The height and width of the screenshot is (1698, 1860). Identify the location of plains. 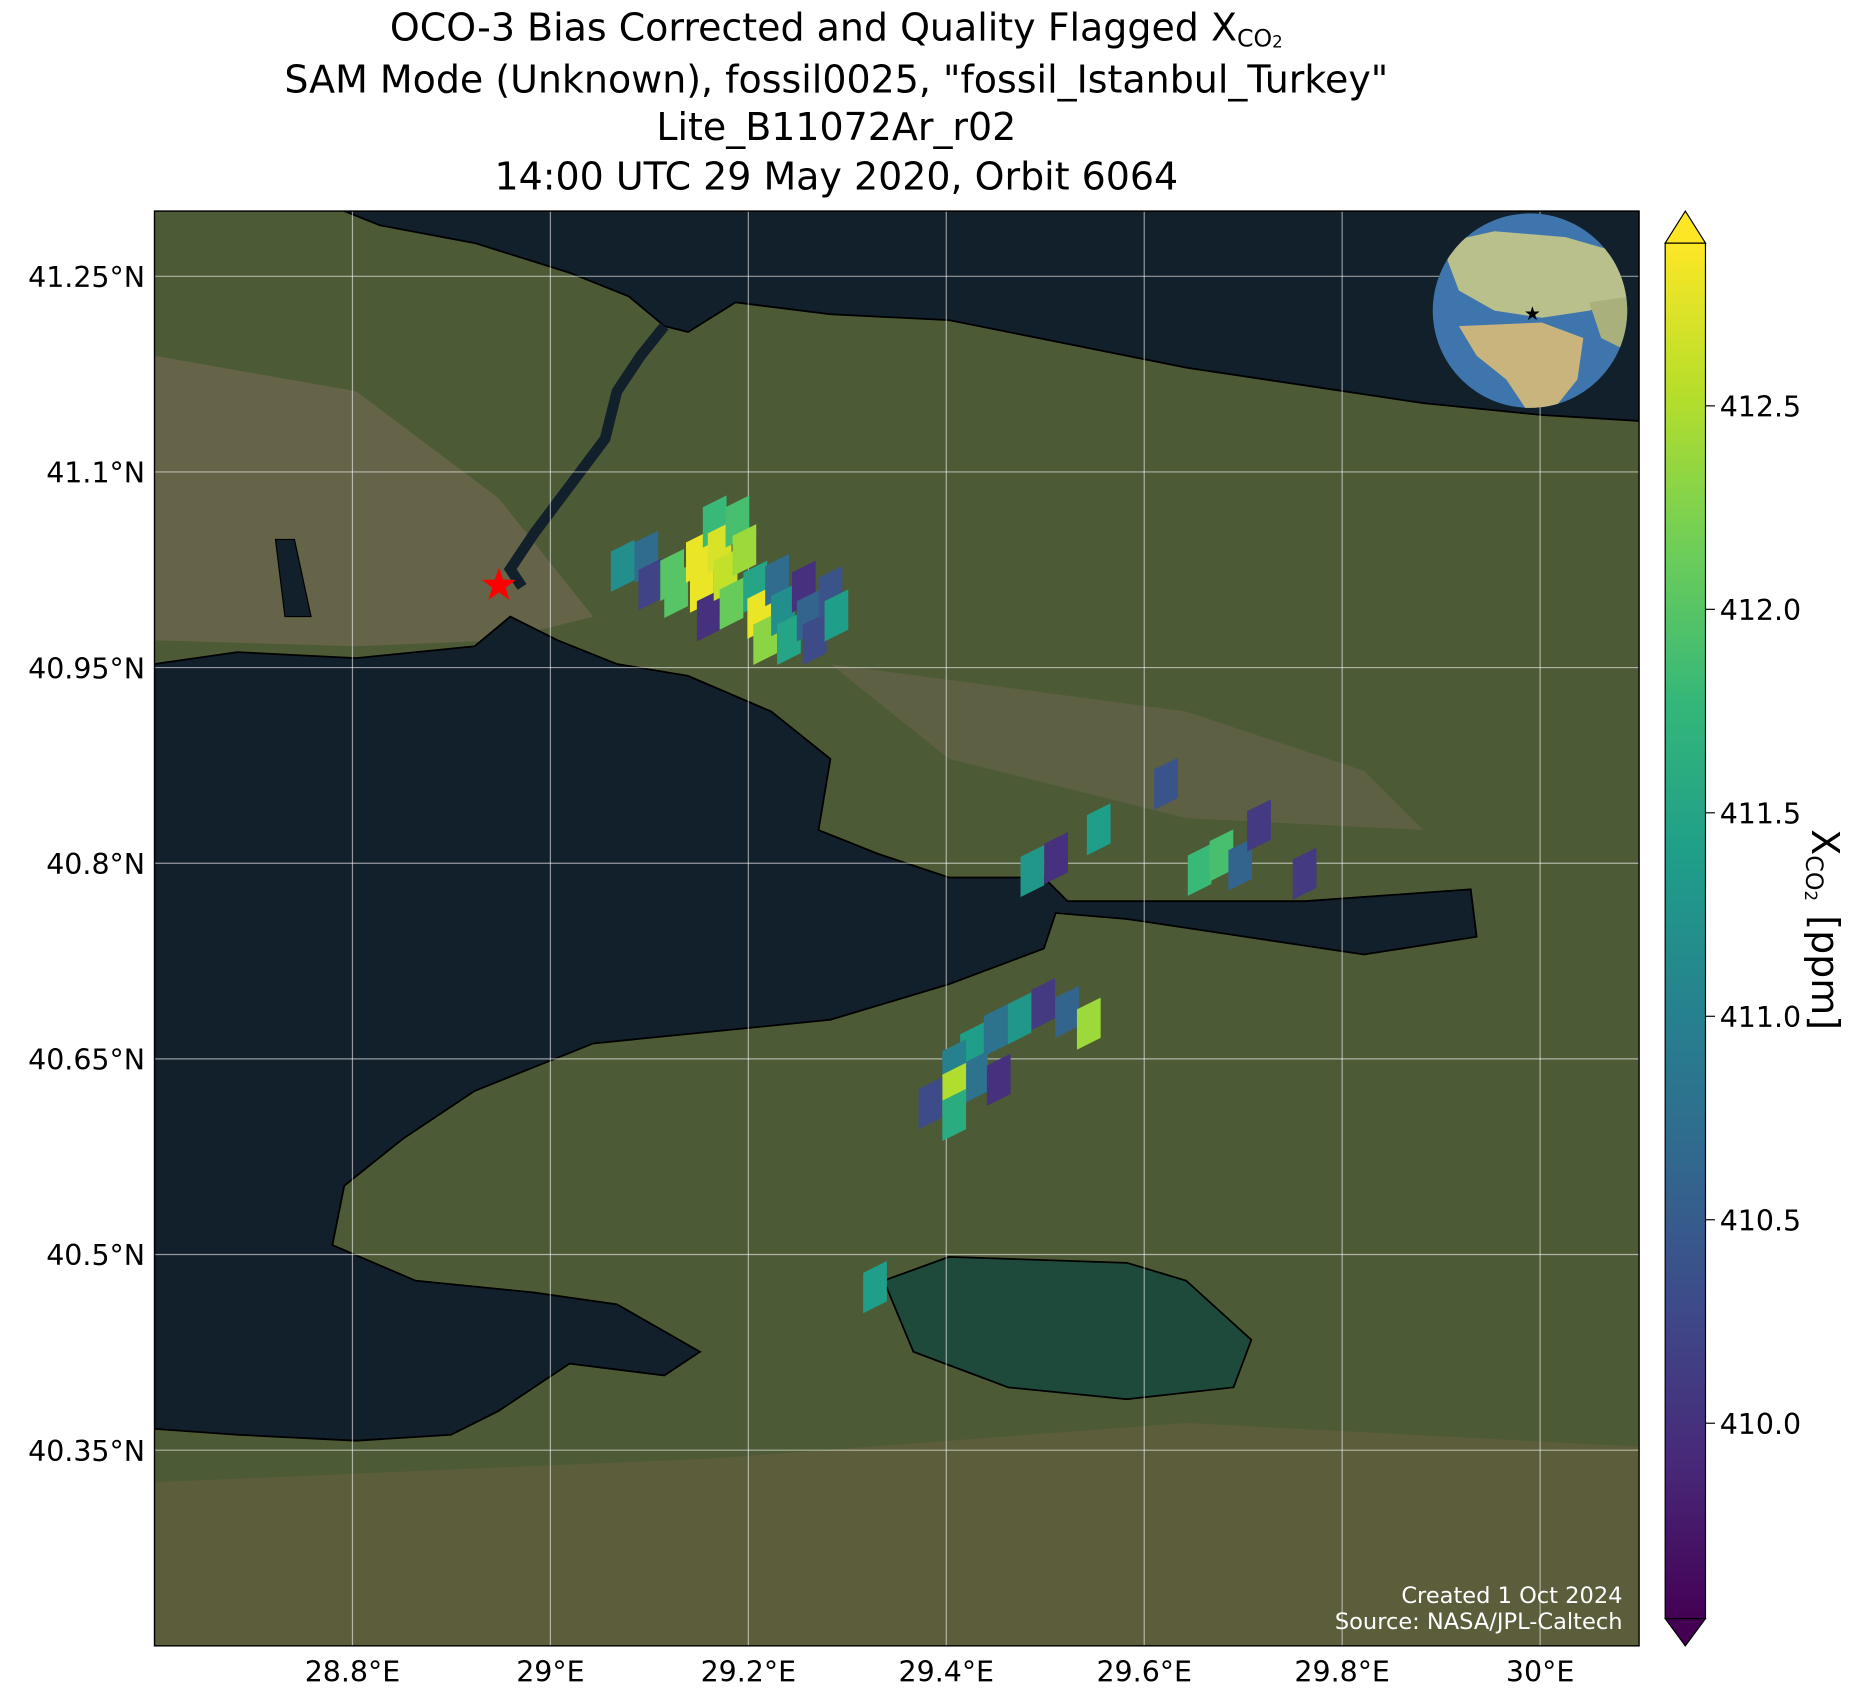
(897, 1534).